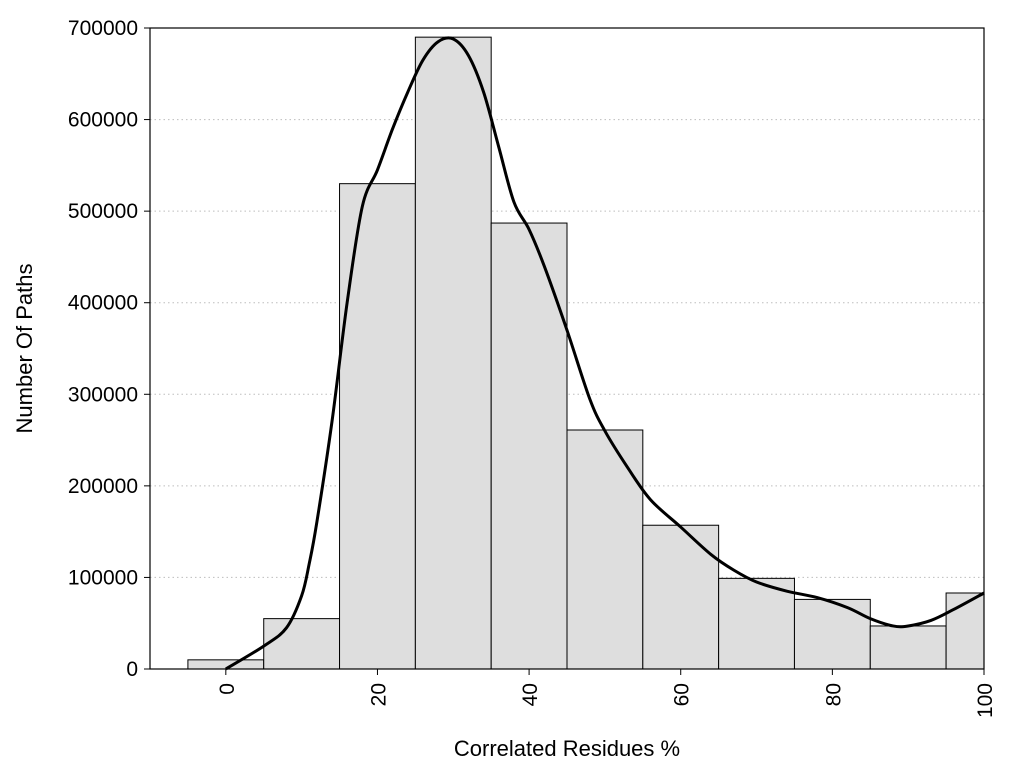 This screenshot has height=768, width=1024. Describe the element at coordinates (985, 700) in the screenshot. I see `x-tick-label: 100` at that location.